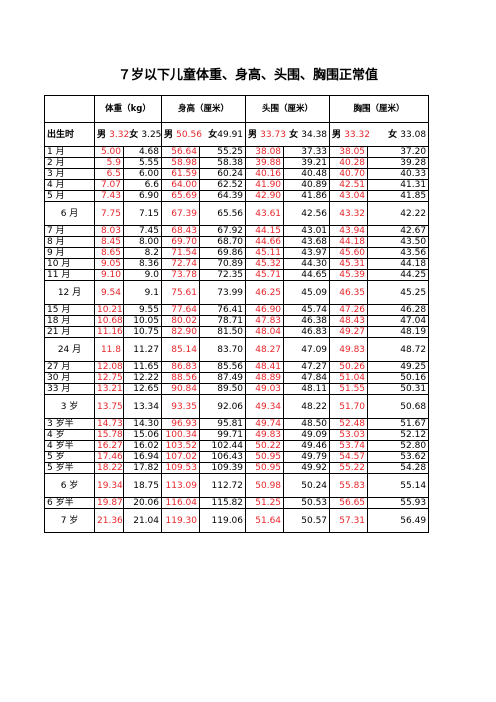 The width and height of the screenshot is (496, 702). What do you see at coordinates (69, 134) in the screenshot?
I see `birth-label: 出生时` at bounding box center [69, 134].